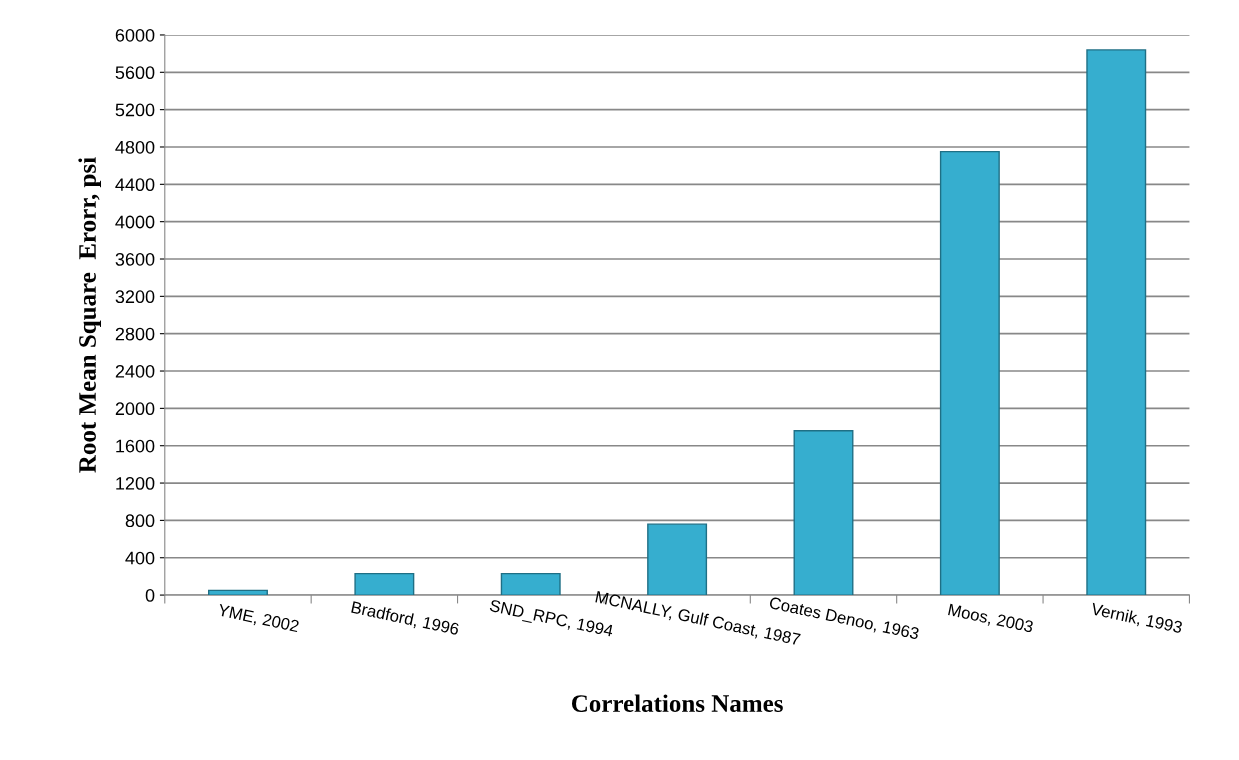 The height and width of the screenshot is (760, 1239). What do you see at coordinates (150, 595) in the screenshot?
I see `y-tick-label: 0` at bounding box center [150, 595].